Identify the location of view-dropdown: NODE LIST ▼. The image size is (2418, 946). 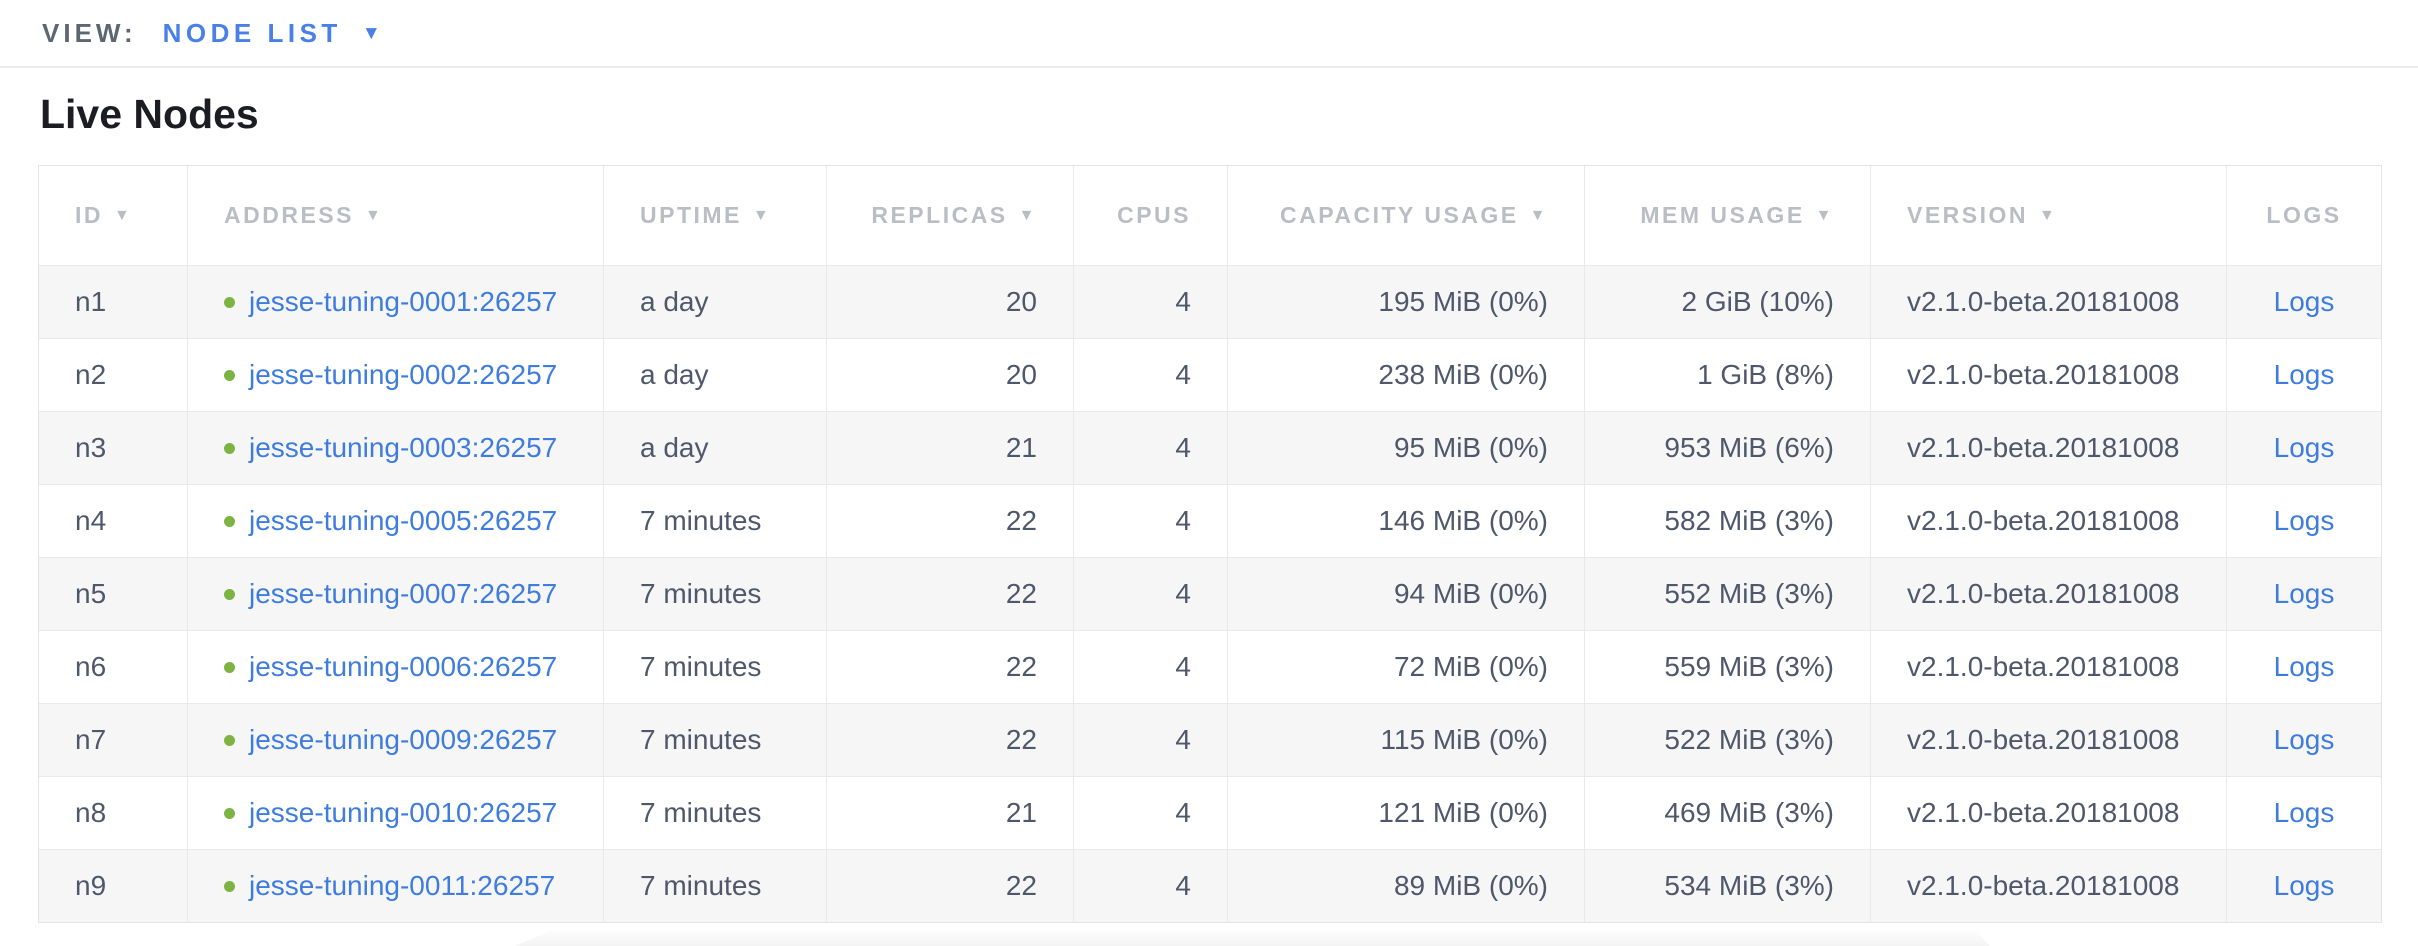
(272, 33).